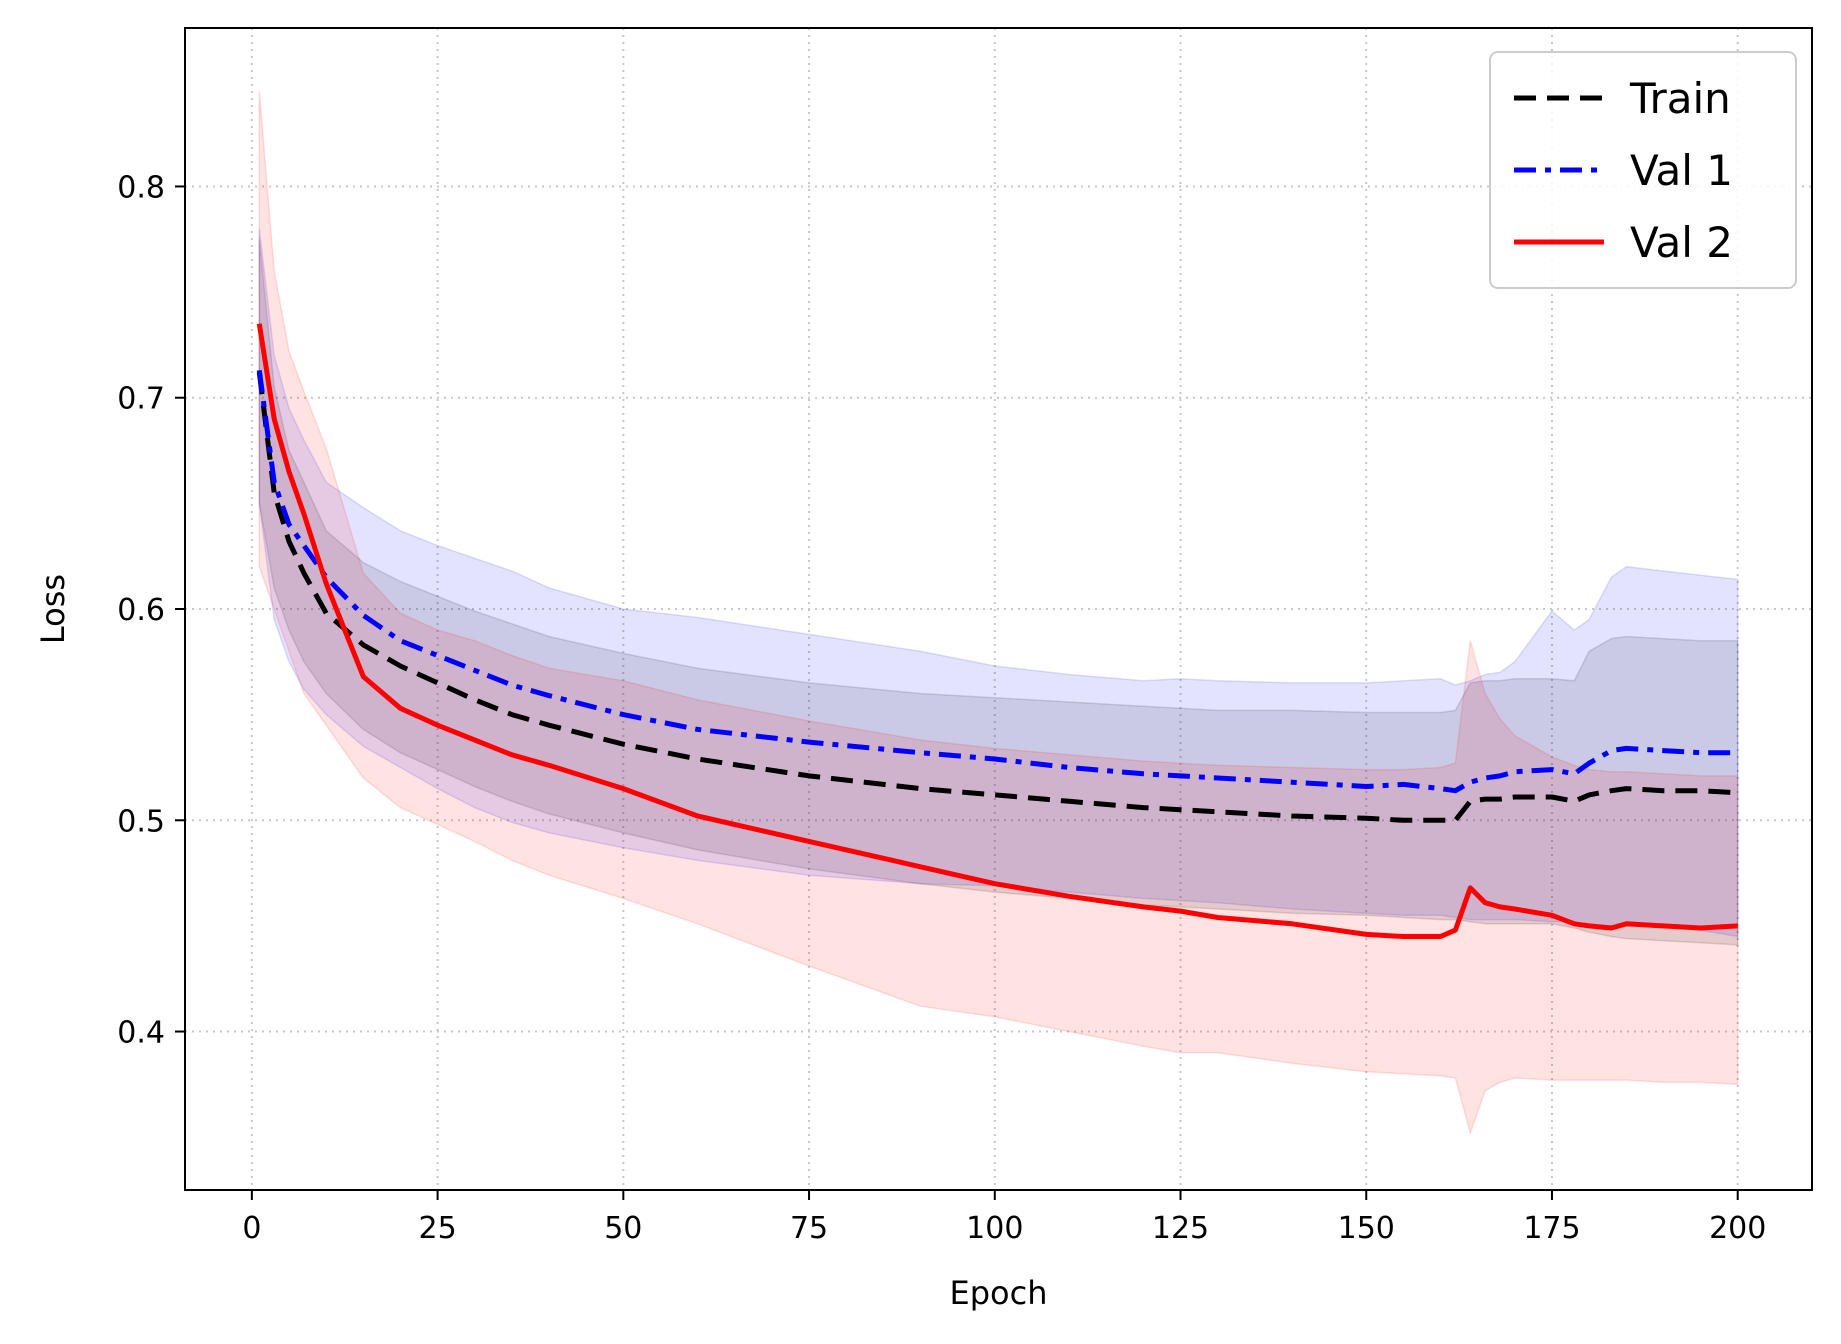  I want to click on x-axis-ticks: 0 25 50 75 100 125 150 175 200, so click(1004, 1218).